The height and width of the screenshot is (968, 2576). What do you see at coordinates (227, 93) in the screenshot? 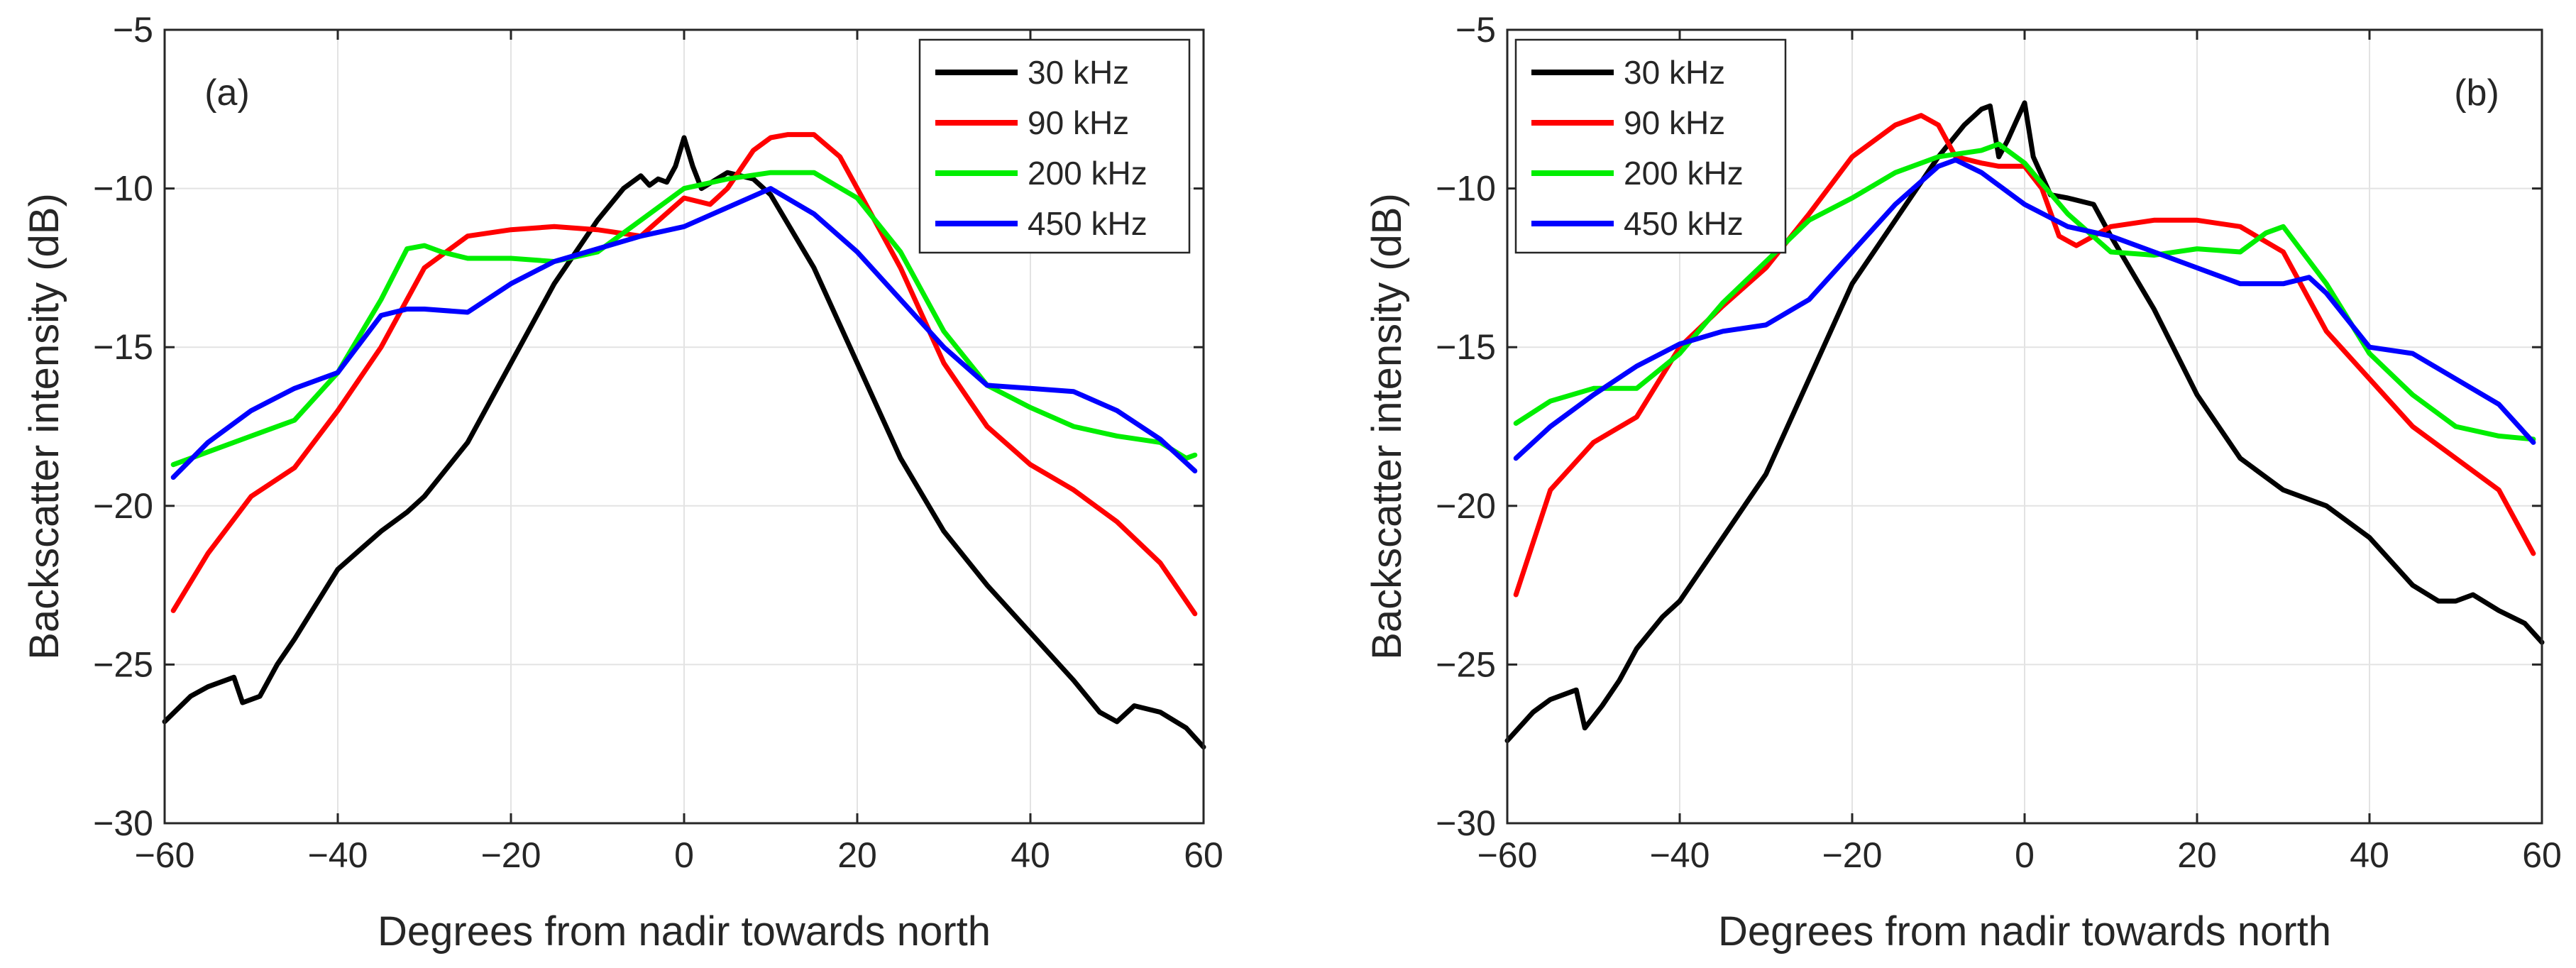
I see `panel-label: (a)` at bounding box center [227, 93].